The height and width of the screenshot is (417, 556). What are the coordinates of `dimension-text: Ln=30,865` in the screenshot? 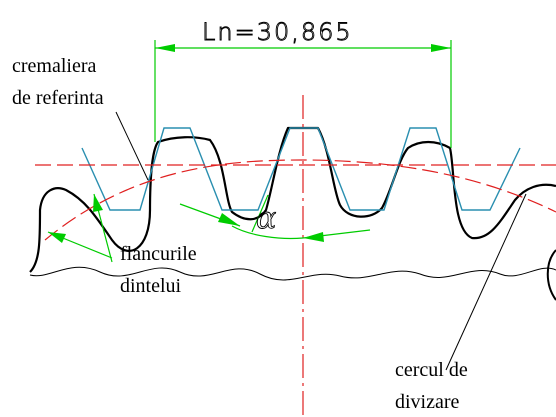 It's located at (277, 32).